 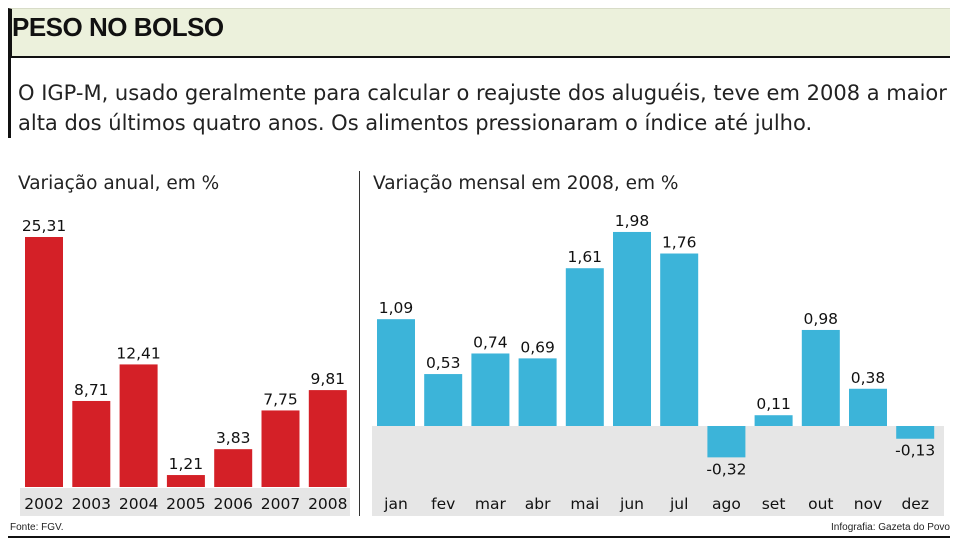 I want to click on monthly-bar-jun, so click(x=632, y=328).